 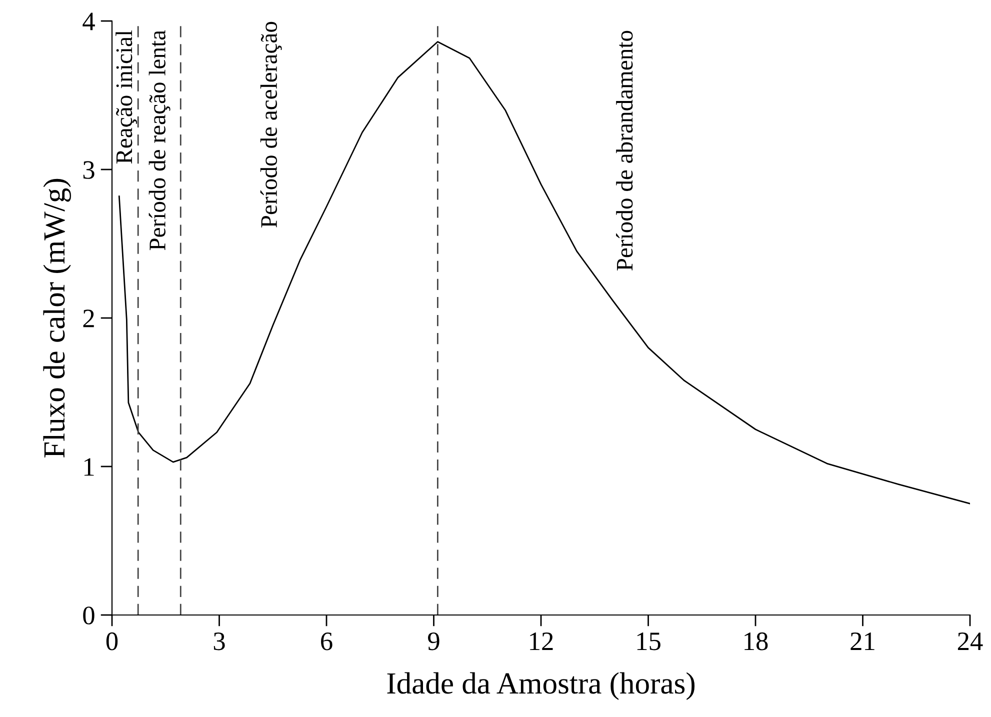 What do you see at coordinates (219, 641) in the screenshot?
I see `x-tick-label: 3` at bounding box center [219, 641].